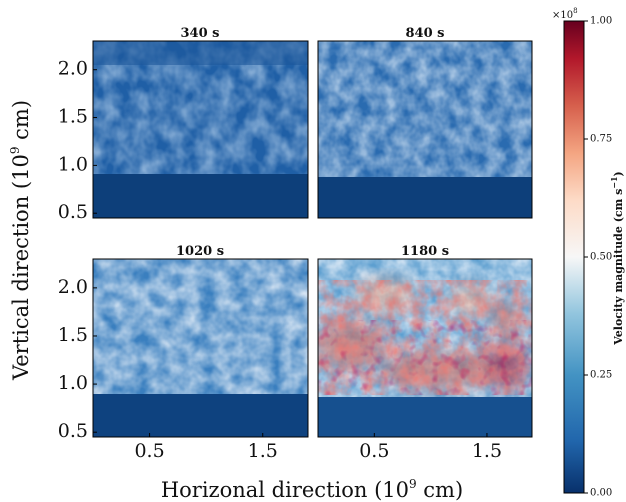 The height and width of the screenshot is (502, 626). I want to click on x-tick-label-left-0: 0.5, so click(149, 451).